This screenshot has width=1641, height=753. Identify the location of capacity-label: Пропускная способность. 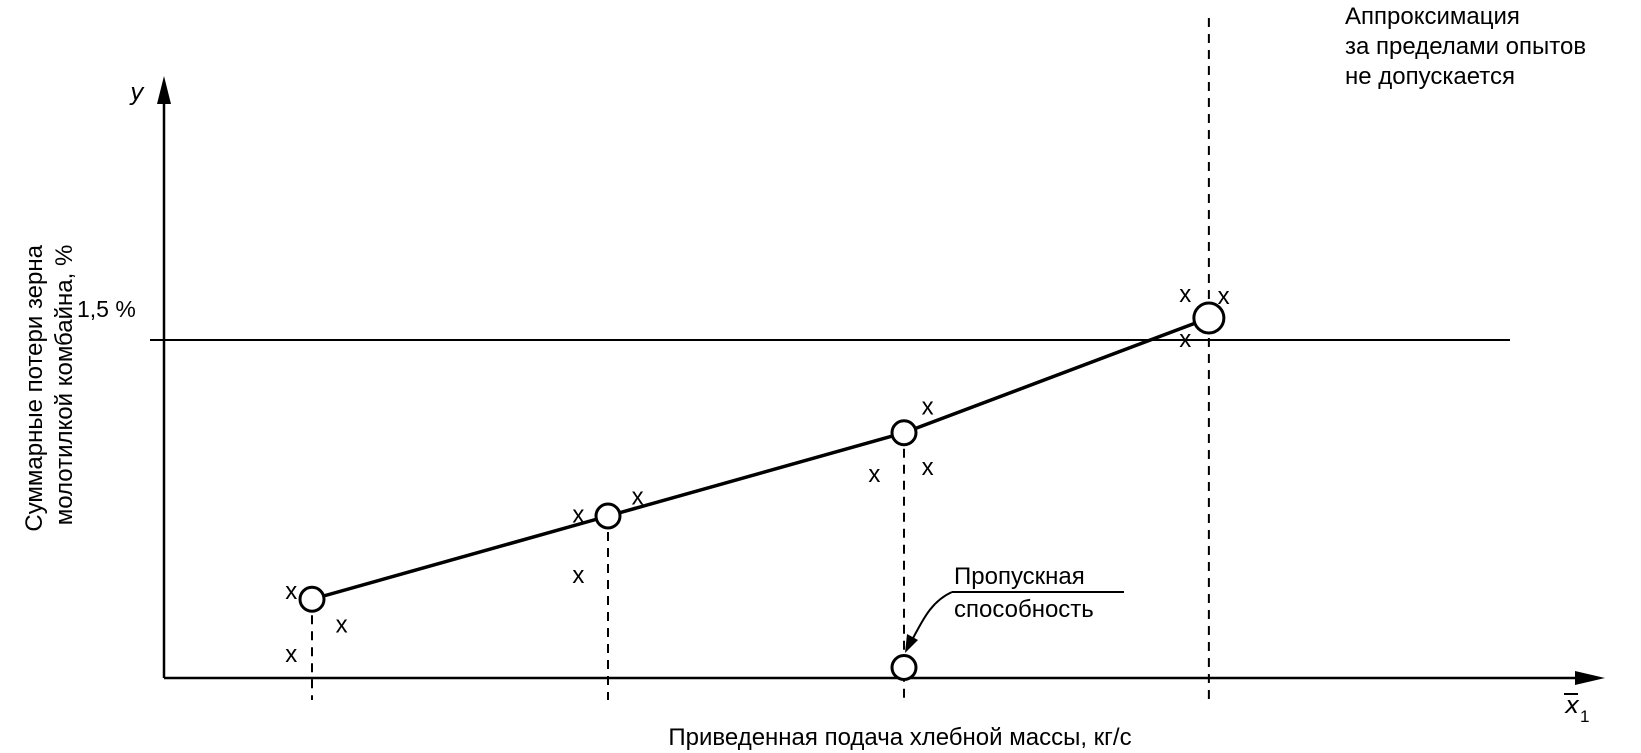
(1024, 593).